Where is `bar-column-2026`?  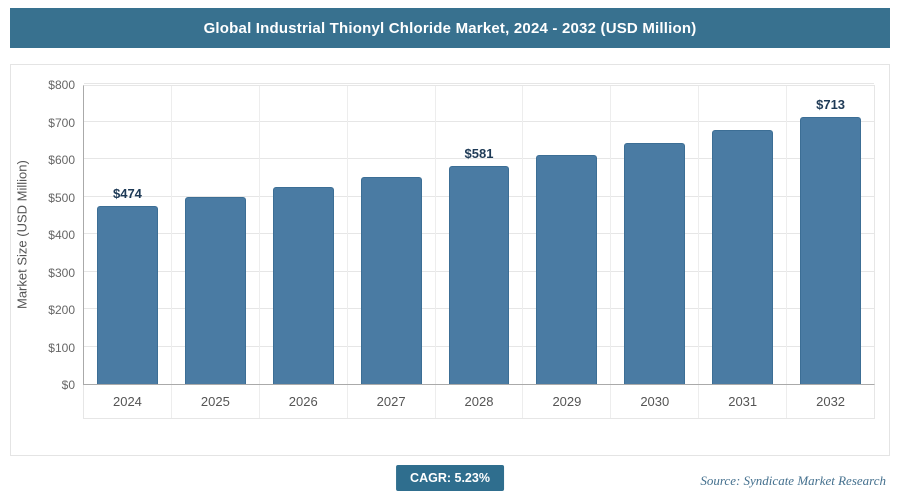
bar-column-2026 is located at coordinates (304, 235).